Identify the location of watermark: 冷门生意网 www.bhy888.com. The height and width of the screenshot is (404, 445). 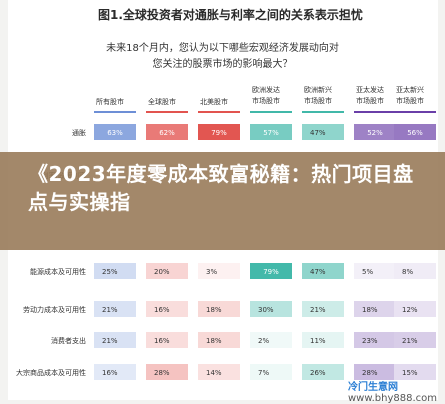
(392, 391).